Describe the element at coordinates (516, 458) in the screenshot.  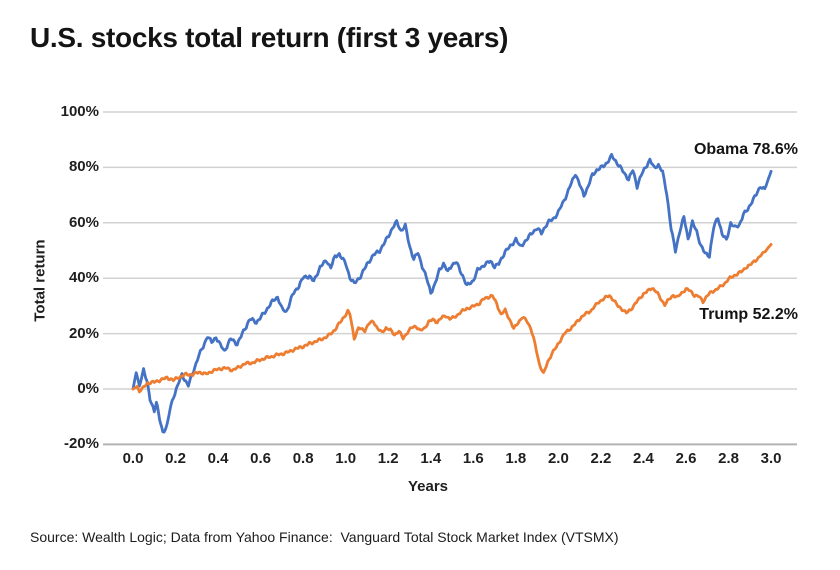
I see `x-tick-1.8: 1.8` at that location.